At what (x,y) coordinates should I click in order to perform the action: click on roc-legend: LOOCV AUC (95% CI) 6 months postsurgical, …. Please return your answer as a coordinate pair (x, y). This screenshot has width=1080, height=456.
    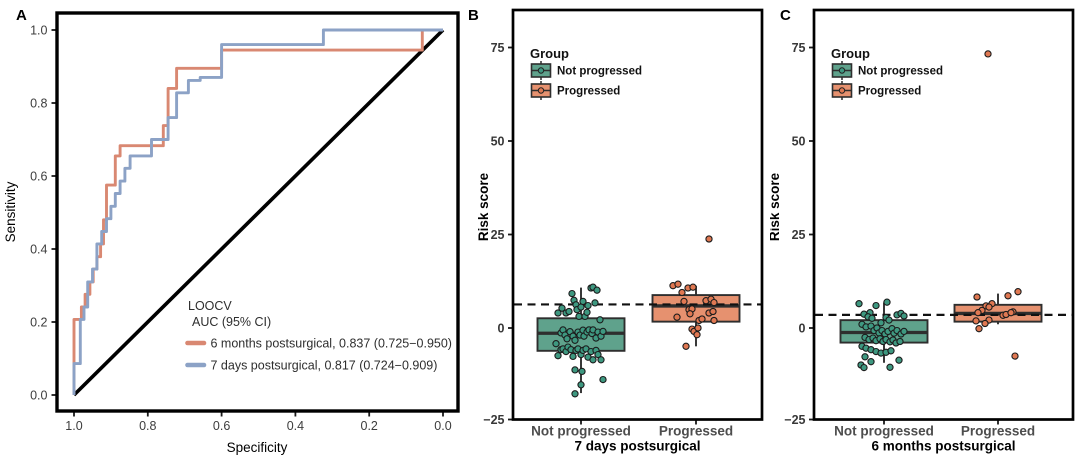
    Looking at the image, I should click on (318, 335).